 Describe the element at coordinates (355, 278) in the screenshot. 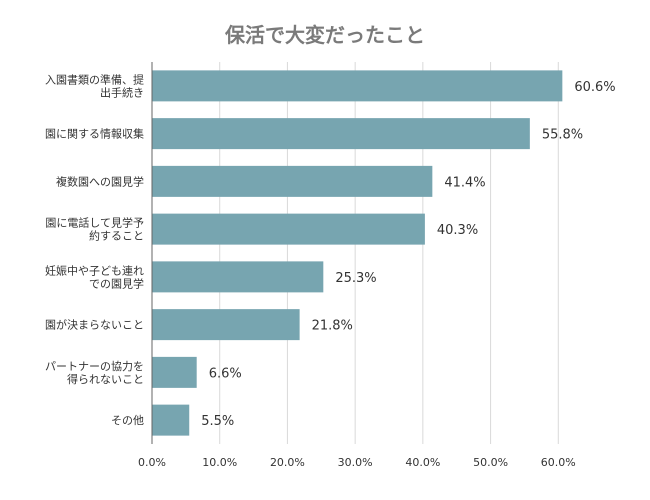

I see `data-label: 25.3%` at that location.